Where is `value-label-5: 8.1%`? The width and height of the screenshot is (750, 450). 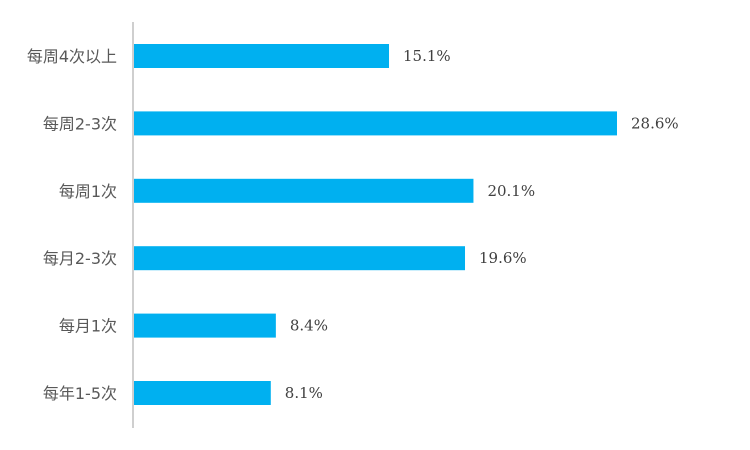
value-label-5: 8.1% is located at coordinates (304, 393).